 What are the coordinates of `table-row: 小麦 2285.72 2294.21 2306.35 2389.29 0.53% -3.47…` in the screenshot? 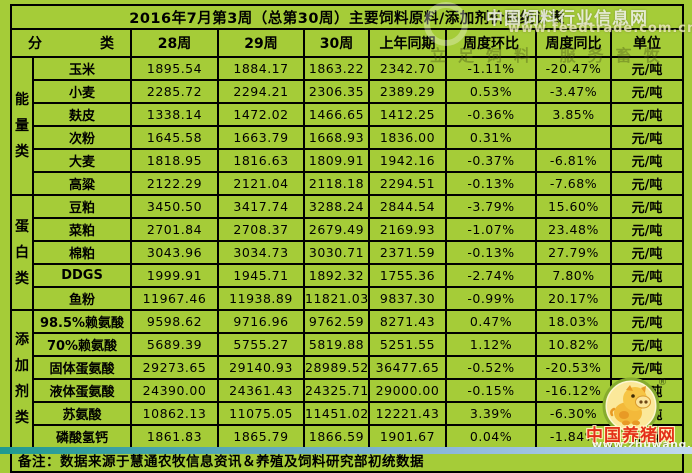 It's located at (348, 91).